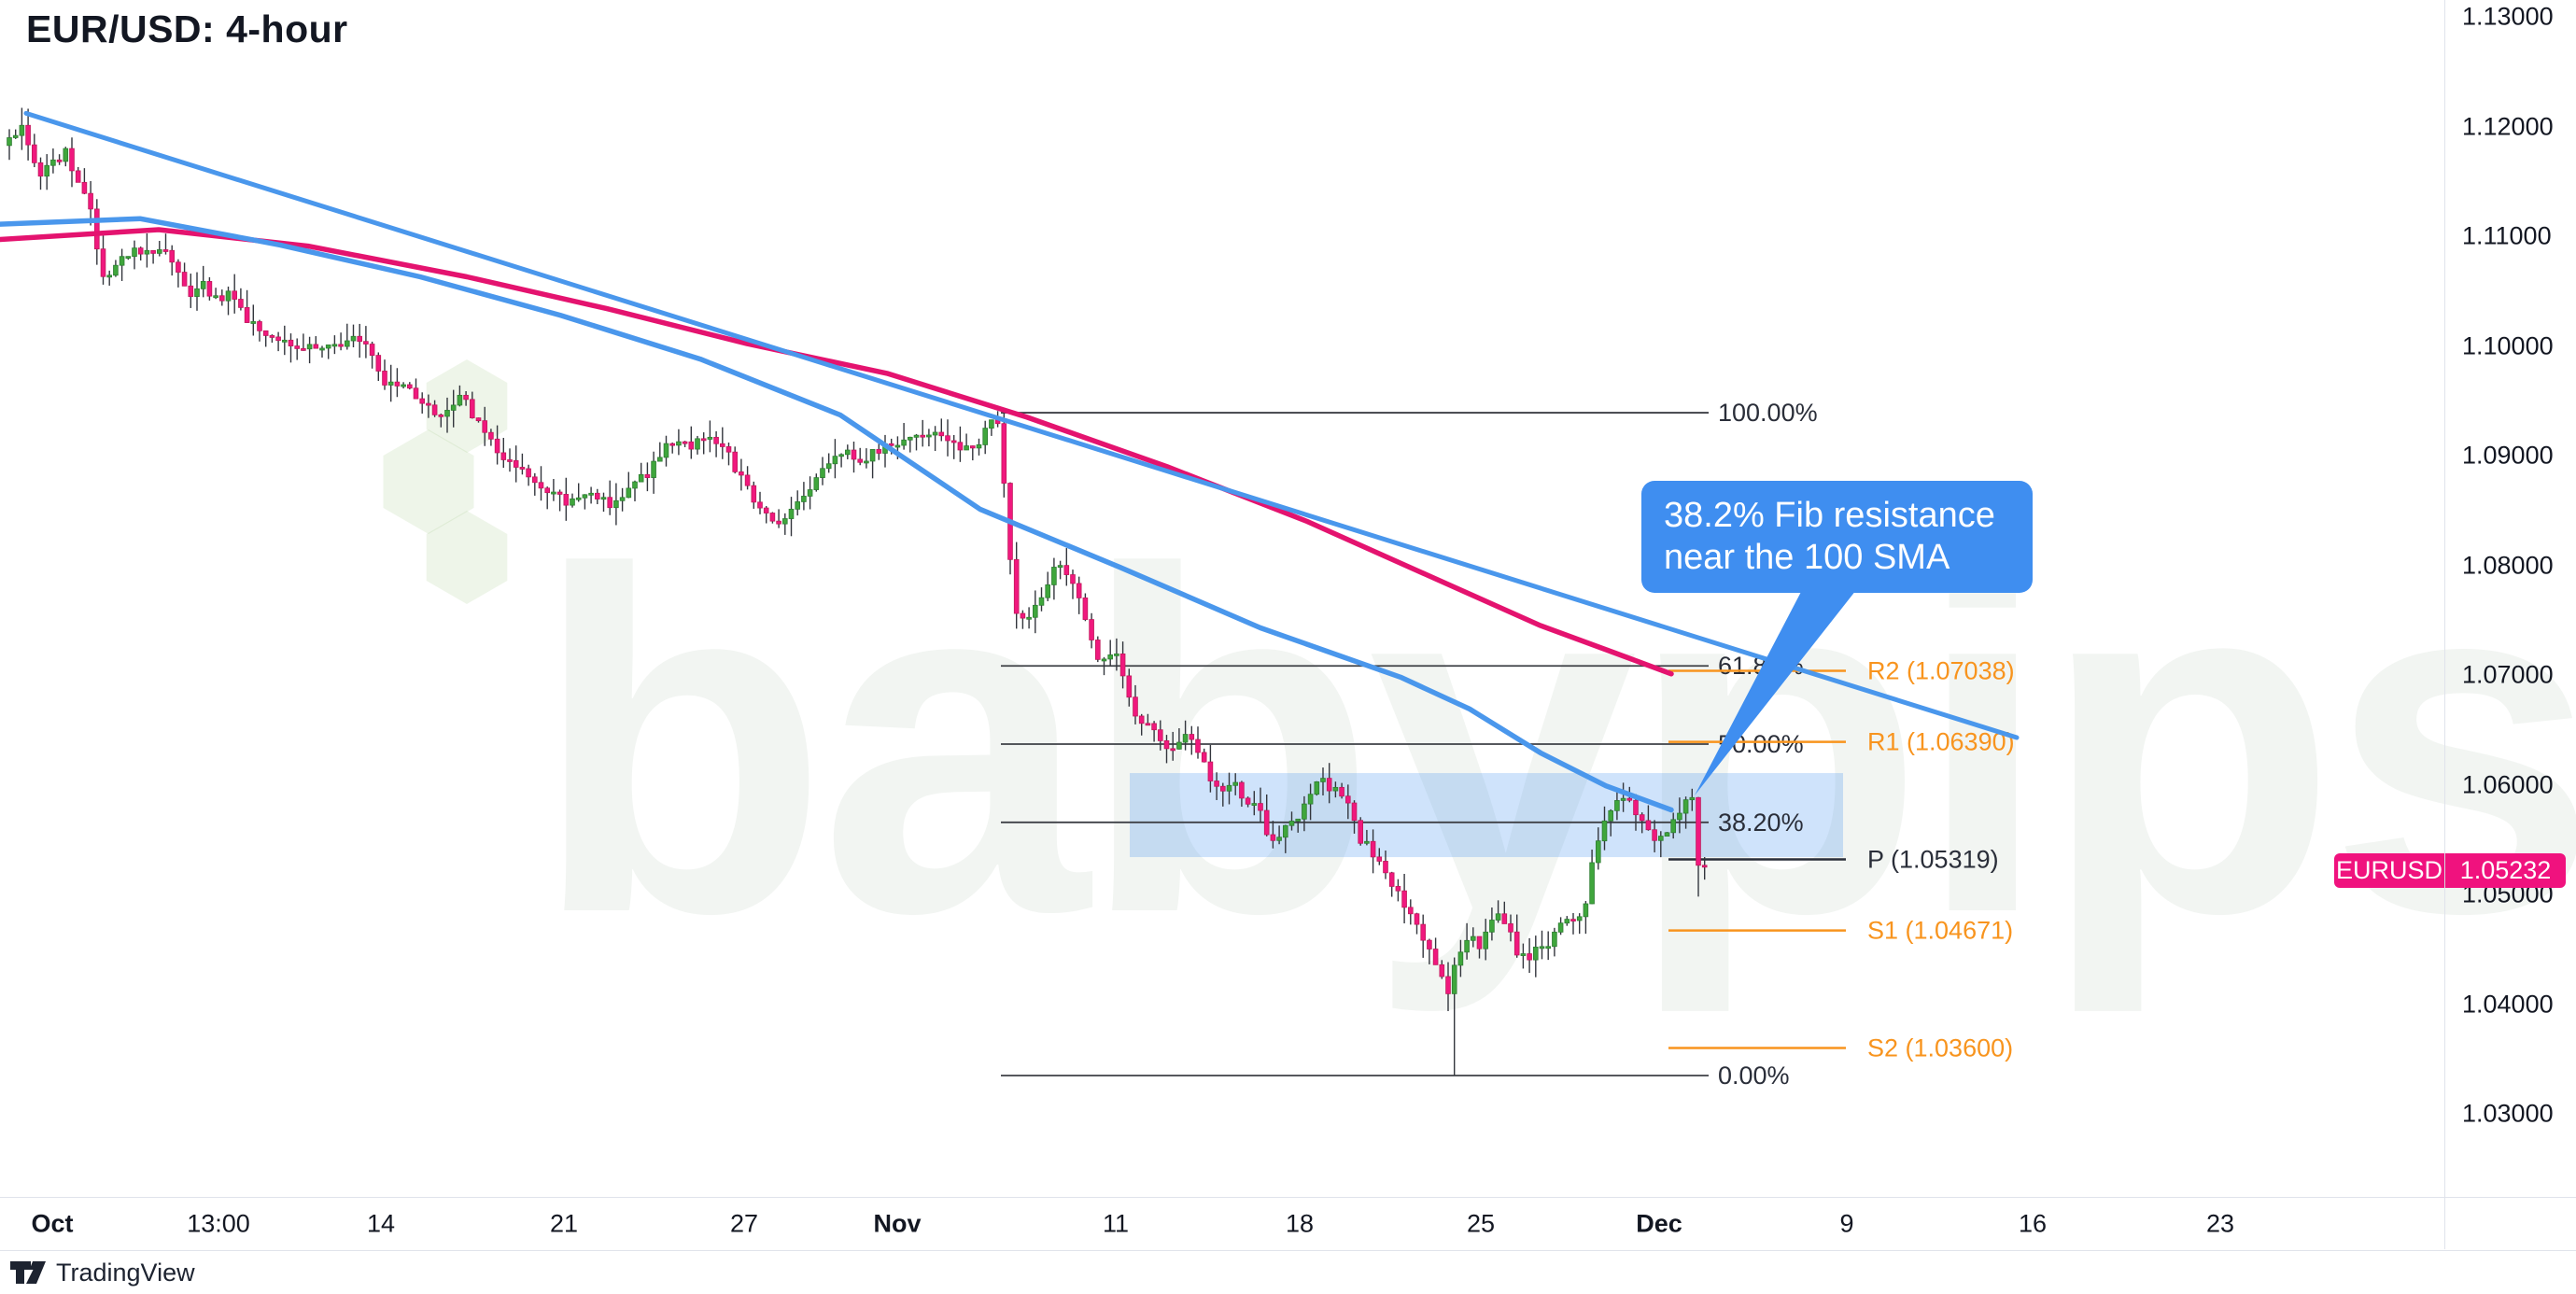 The width and height of the screenshot is (2576, 1294). I want to click on time-axis-label: 13:00, so click(218, 1223).